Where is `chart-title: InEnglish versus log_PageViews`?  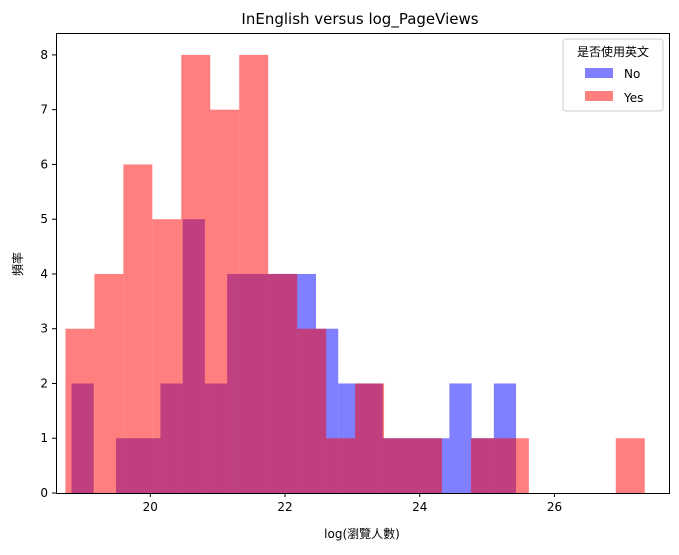
chart-title: InEnglish versus log_PageViews is located at coordinates (359, 19).